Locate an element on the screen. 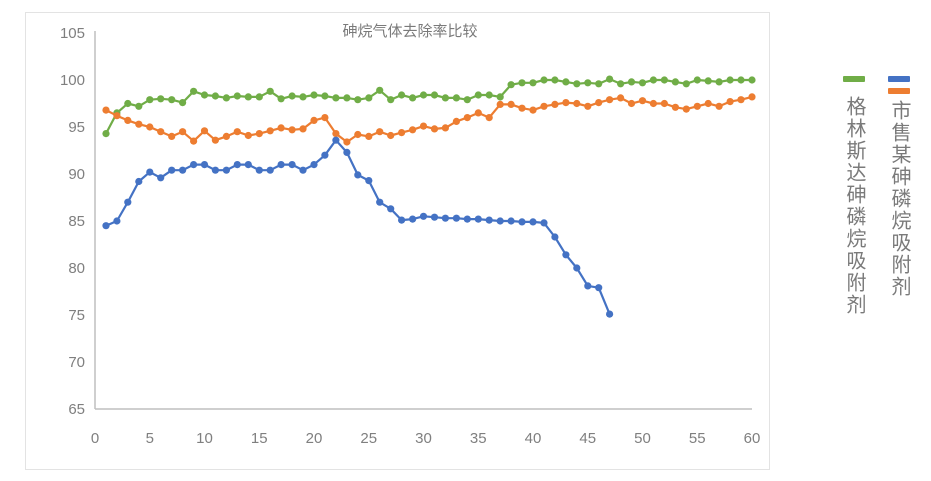  legend-item-gelinsida: 格林斯达砷磷烷吸附剂 is located at coordinates (857, 196).